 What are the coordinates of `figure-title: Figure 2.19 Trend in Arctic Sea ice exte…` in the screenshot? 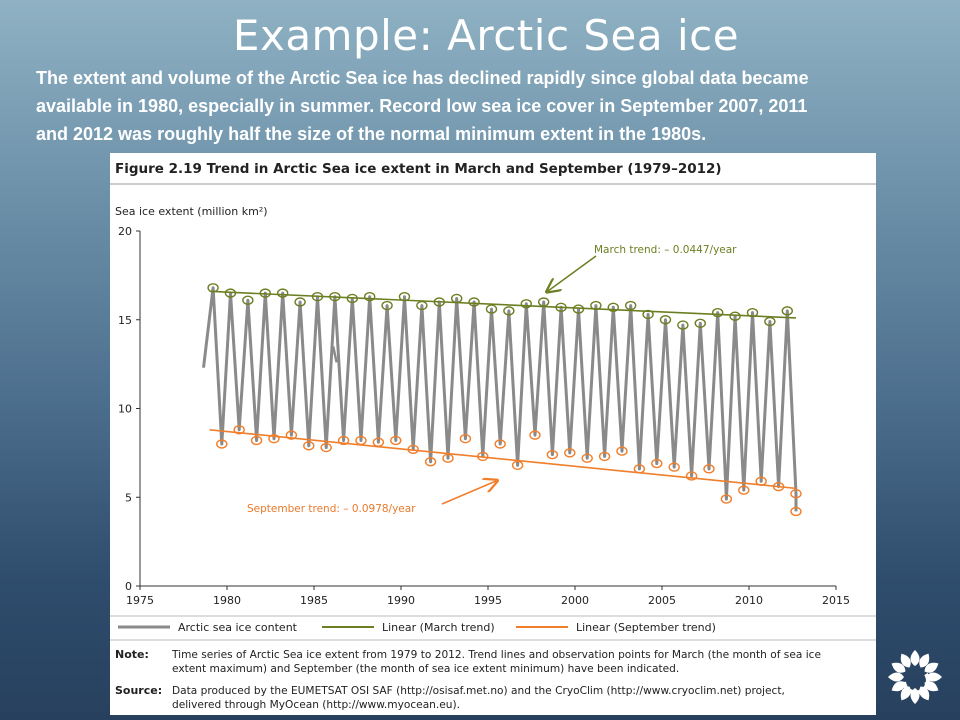 It's located at (418, 169).